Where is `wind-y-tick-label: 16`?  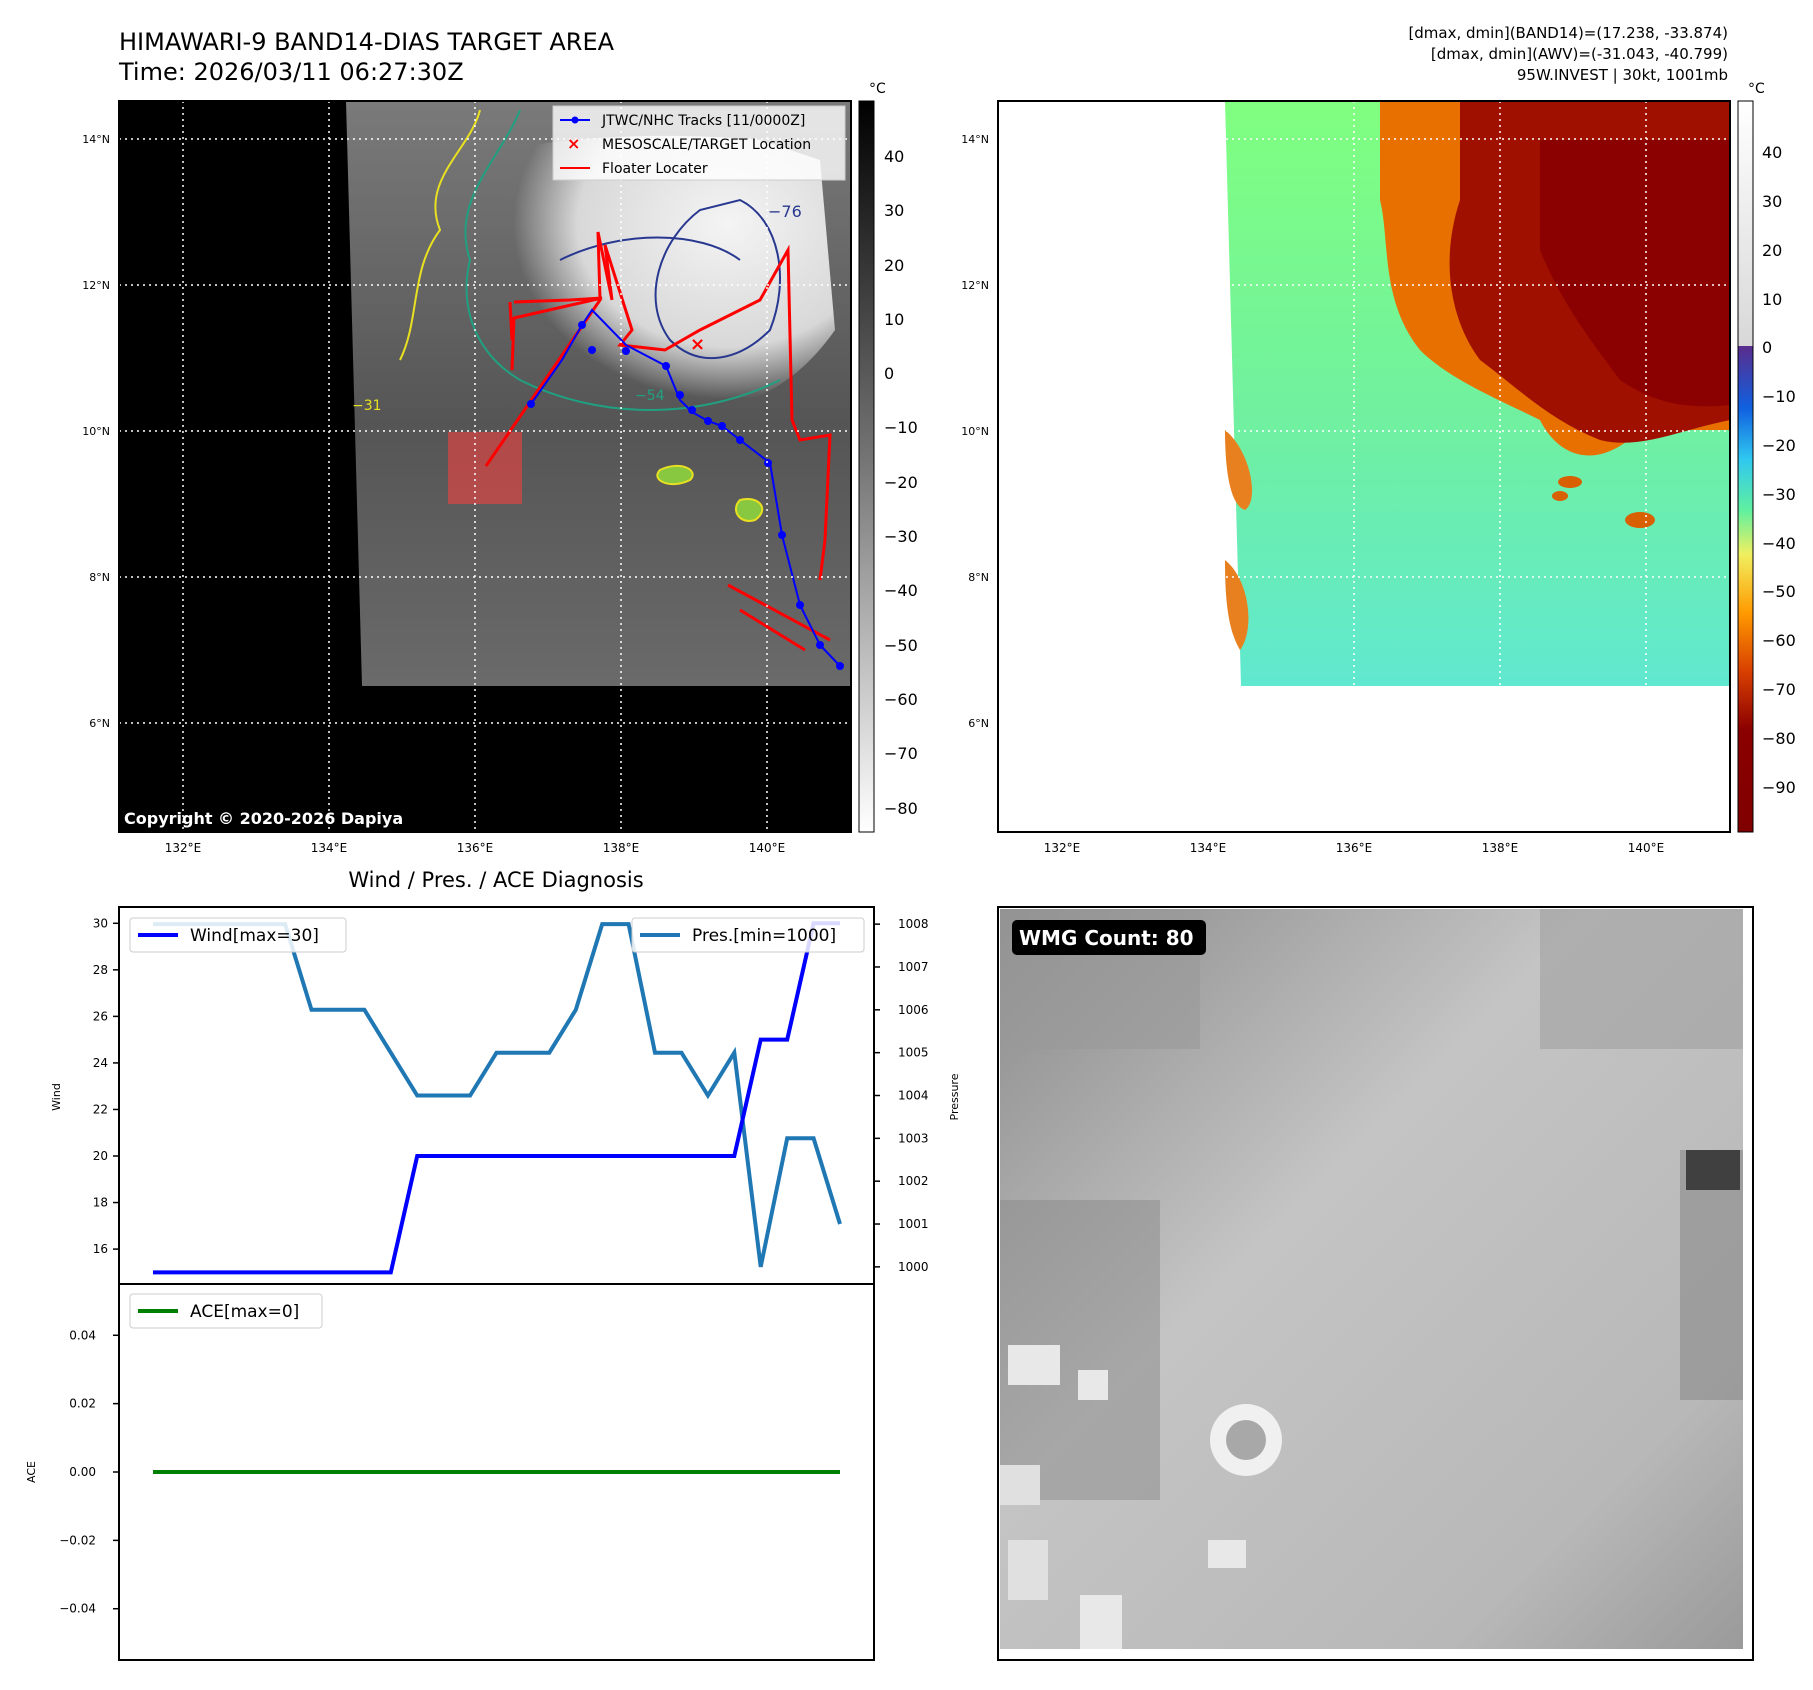
wind-y-tick-label: 16 is located at coordinates (100, 1249).